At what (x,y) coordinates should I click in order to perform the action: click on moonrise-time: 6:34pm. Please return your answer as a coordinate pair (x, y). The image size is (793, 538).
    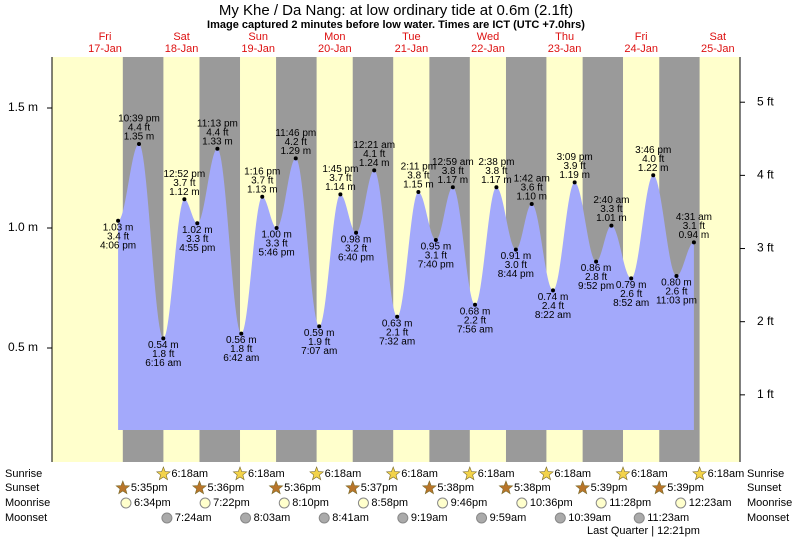
    Looking at the image, I should click on (152, 503).